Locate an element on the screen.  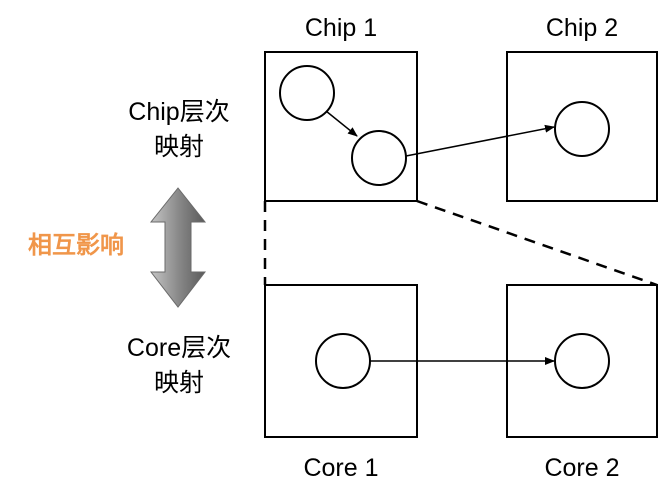
core1-title: Core 1 is located at coordinates (340, 468).